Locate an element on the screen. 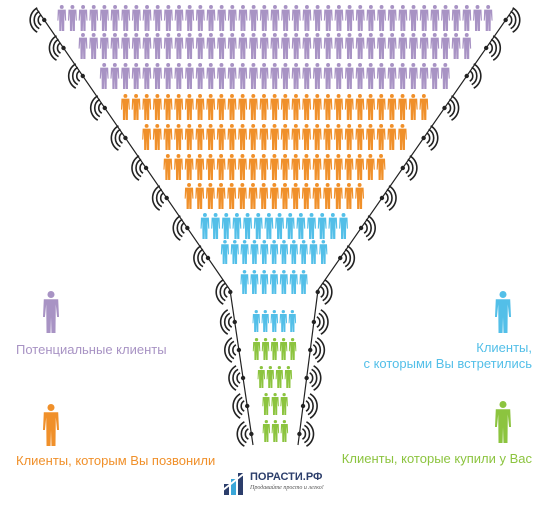 This screenshot has width=550, height=506. legend-met-label-line1: Клиенты, is located at coordinates (504, 347).